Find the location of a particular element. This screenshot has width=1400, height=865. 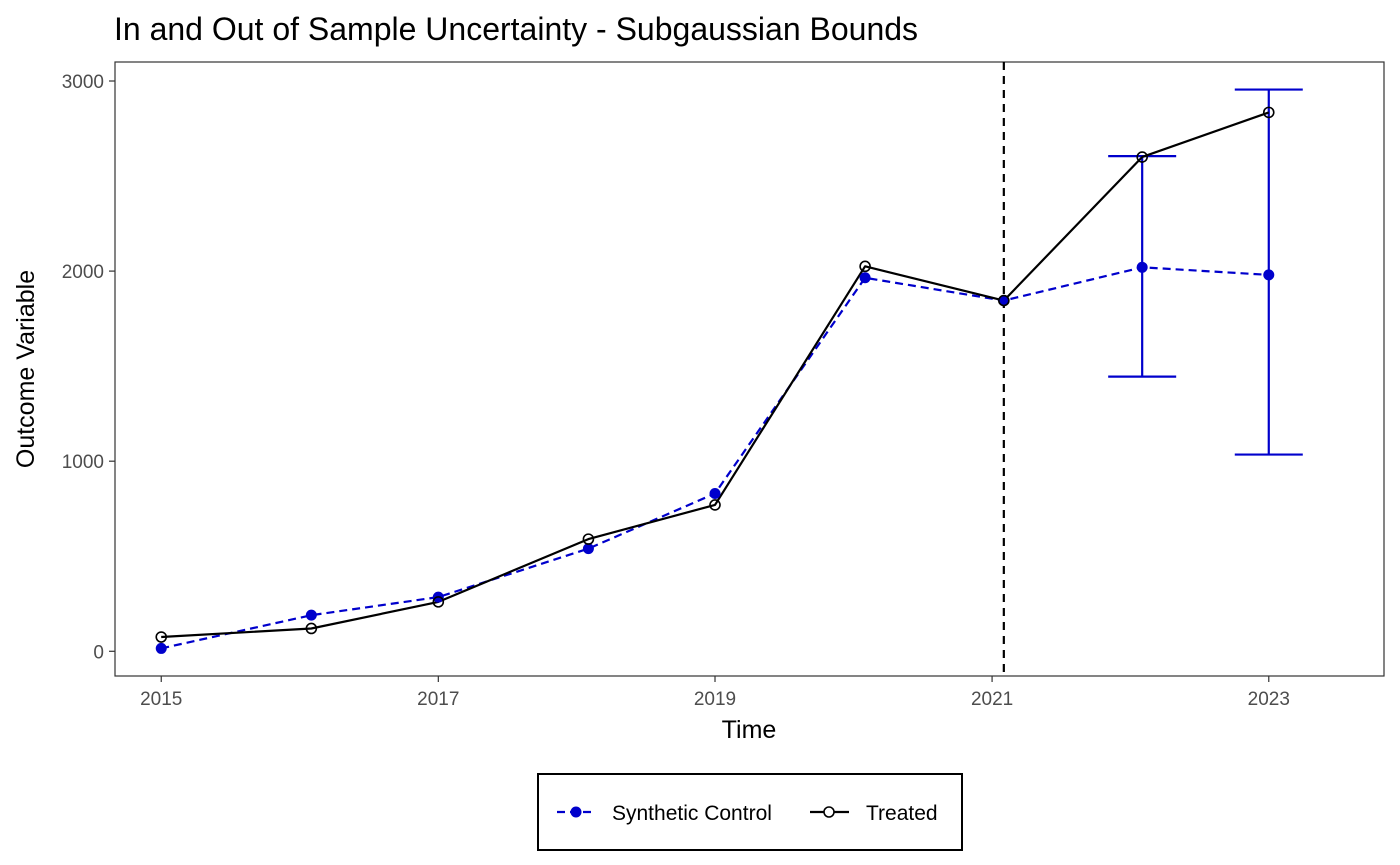

x-axis-title: Time is located at coordinates (749, 730).